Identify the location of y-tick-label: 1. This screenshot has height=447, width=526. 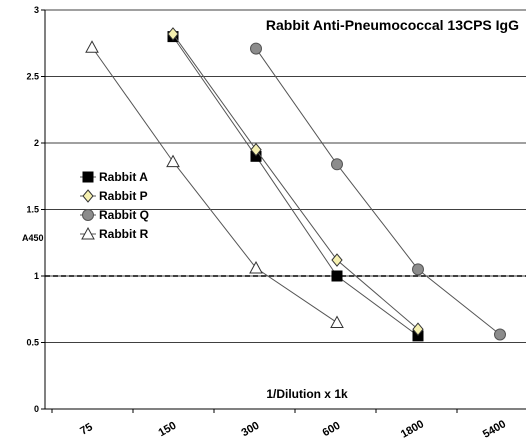
(36, 276).